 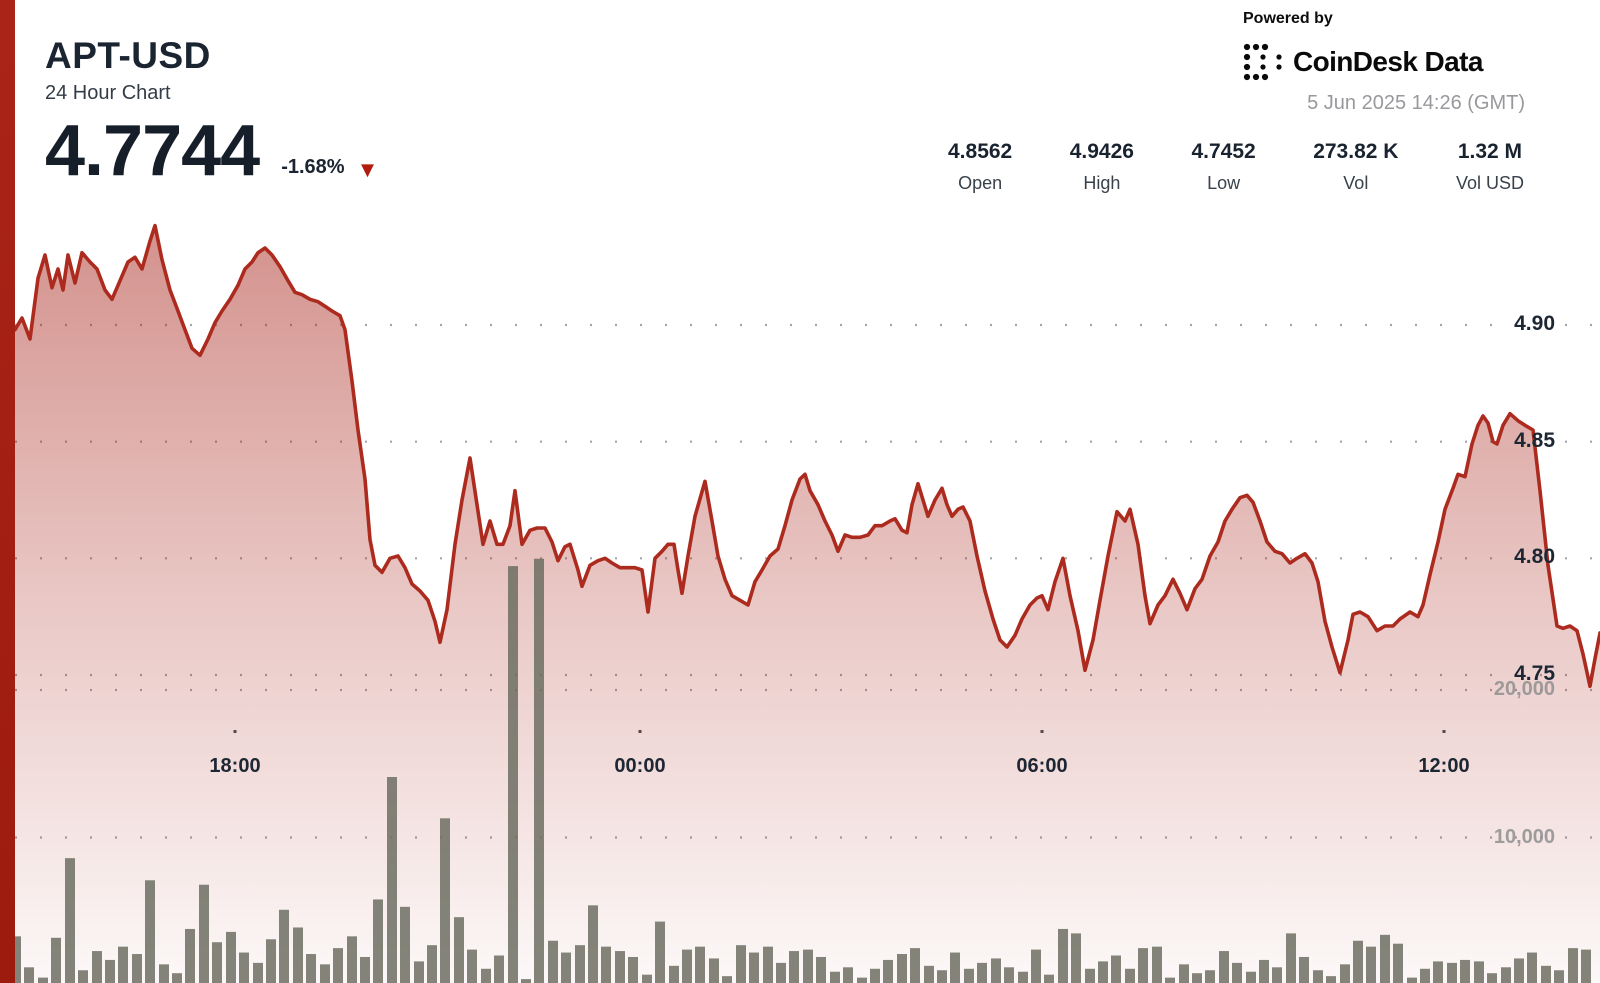 I want to click on stat-vol: 273.82 K Vol, so click(x=1355, y=167).